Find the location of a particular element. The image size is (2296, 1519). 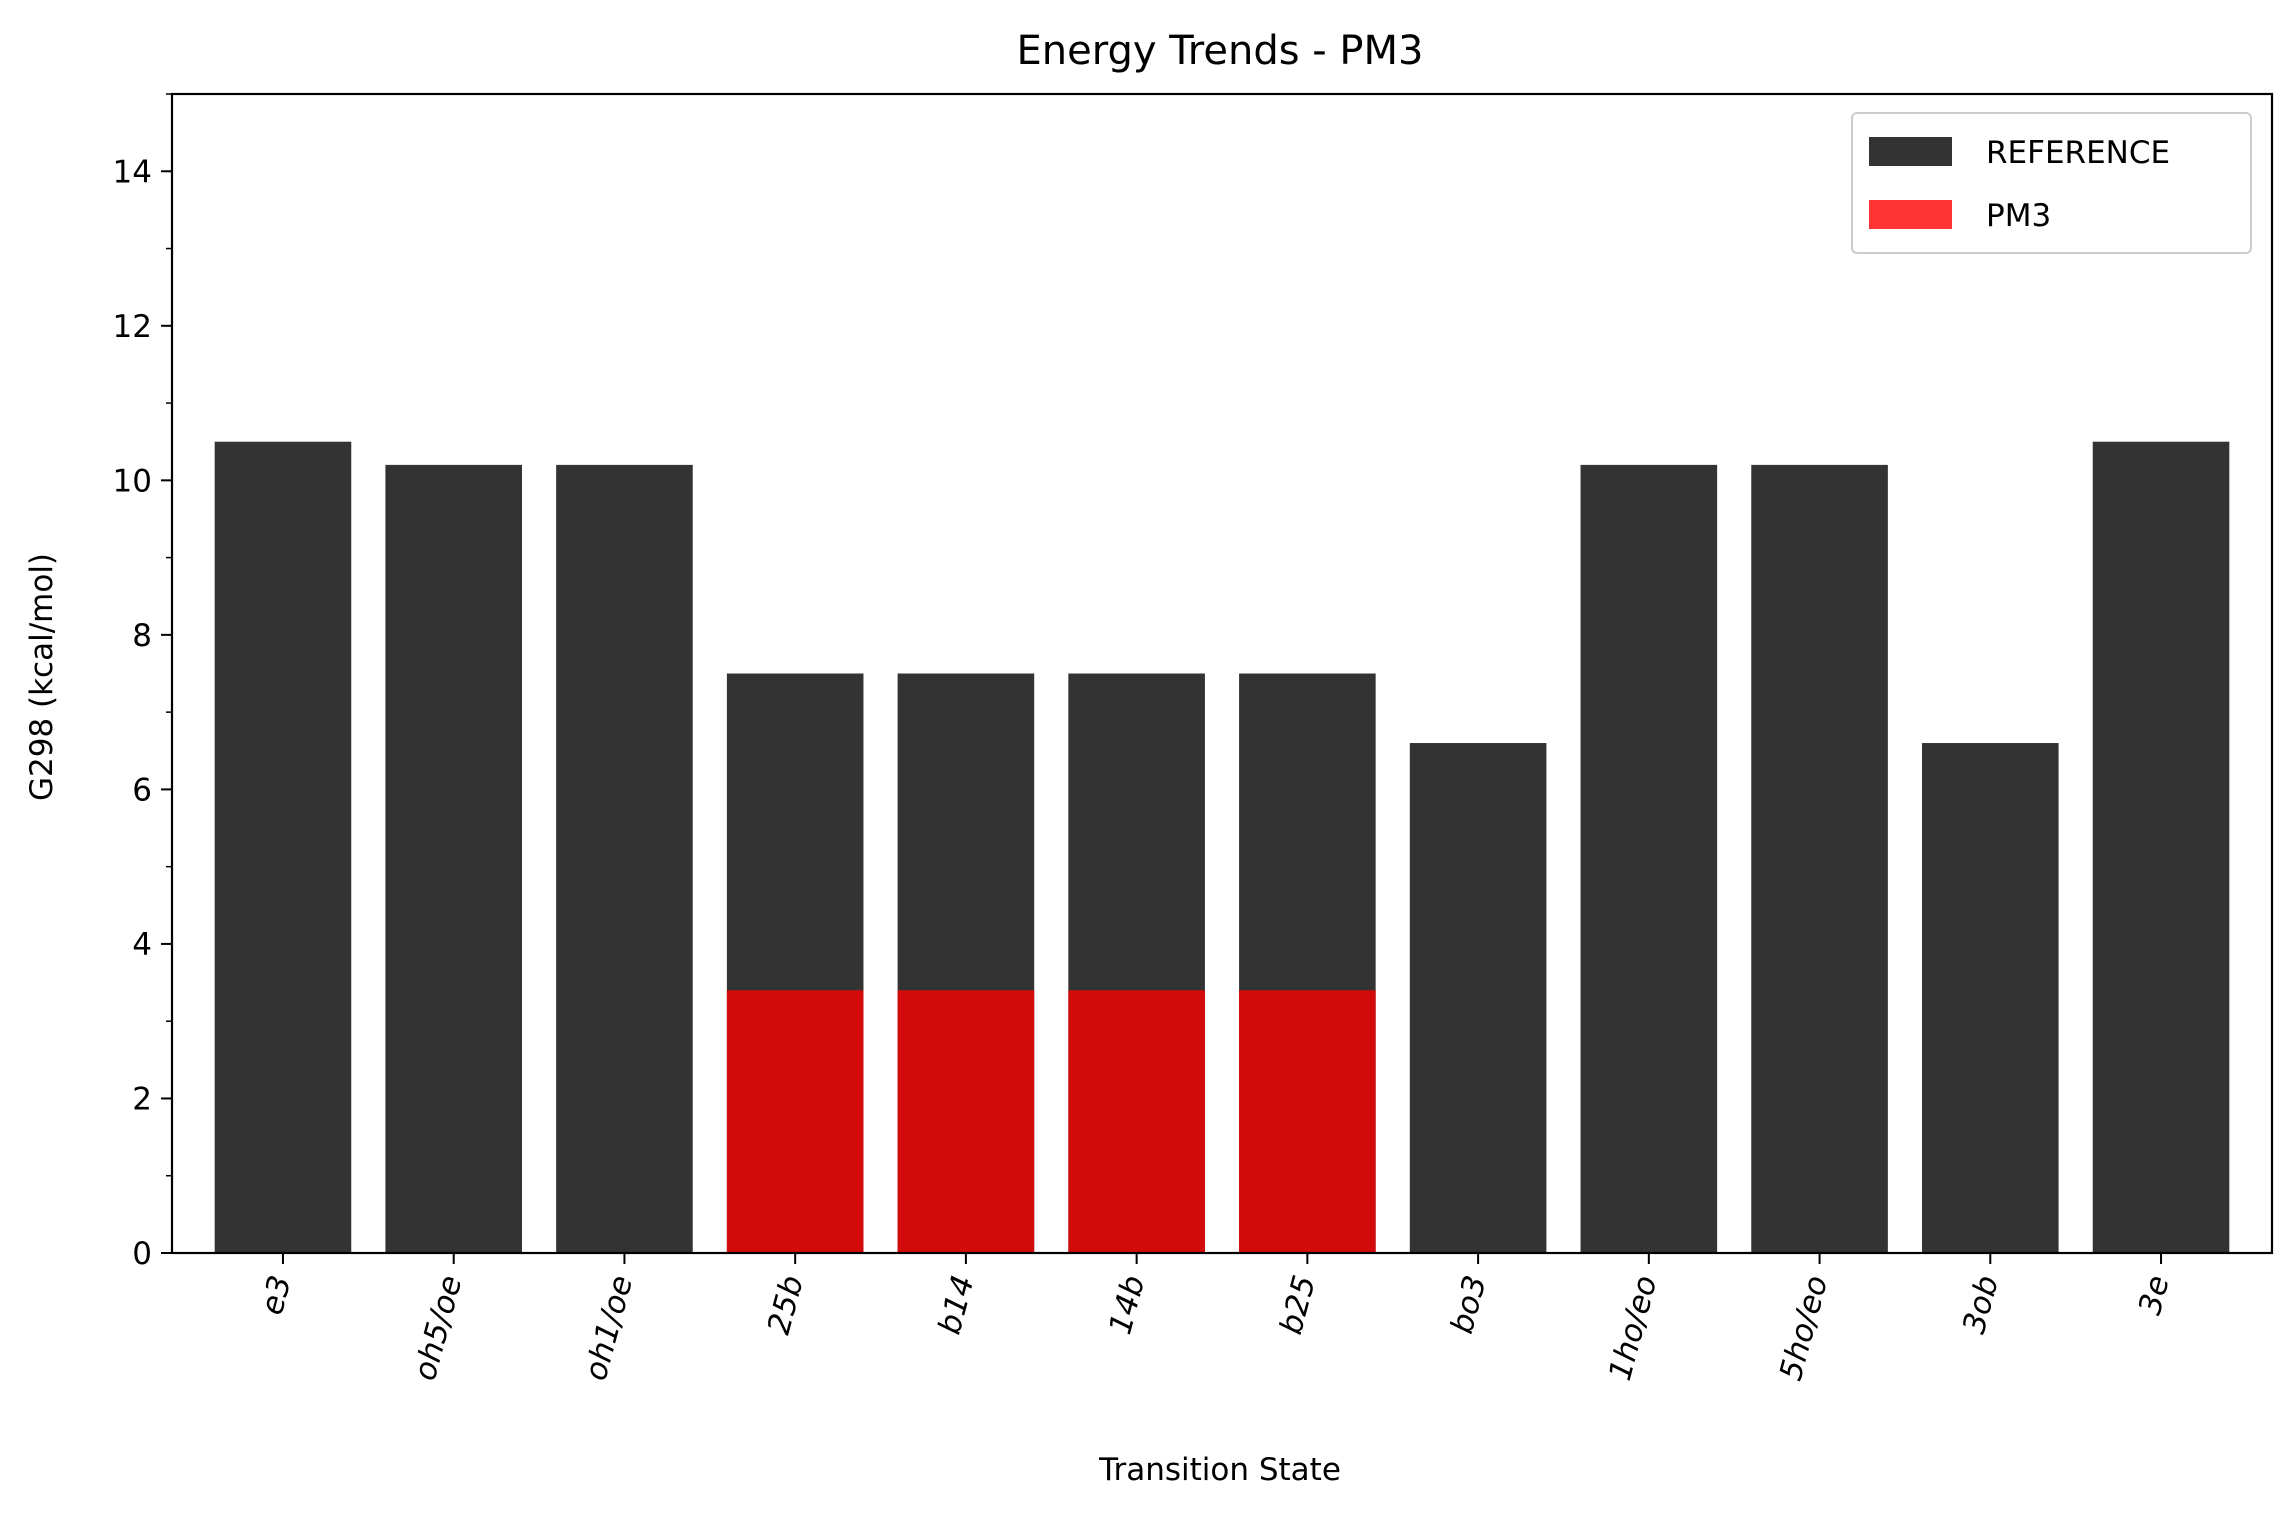

y-tick-label-5: 10 is located at coordinates (132, 481).